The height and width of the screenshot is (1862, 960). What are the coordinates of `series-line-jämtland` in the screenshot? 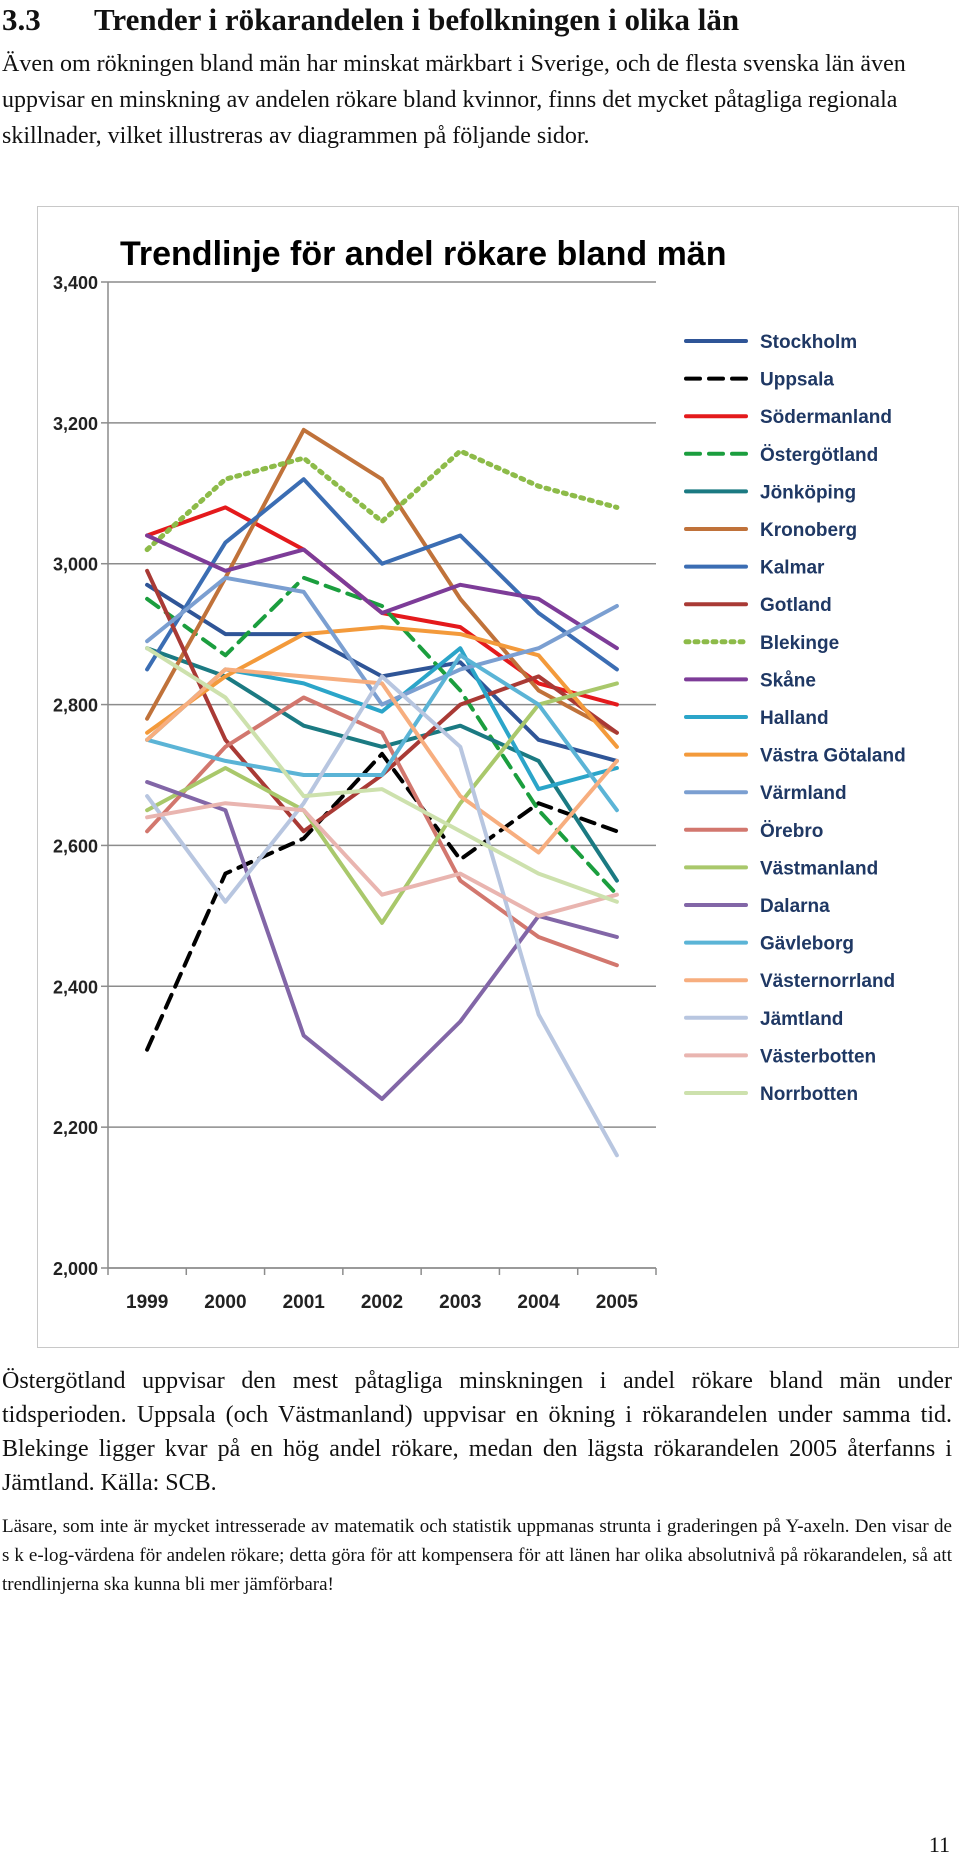 It's located at (382, 916).